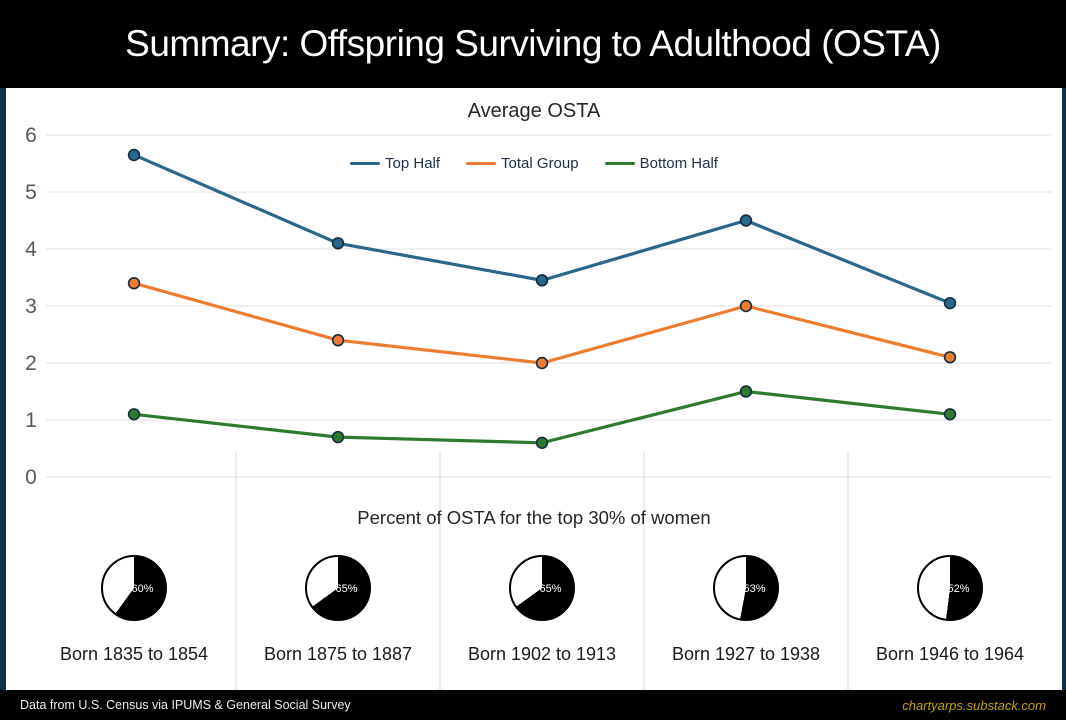  What do you see at coordinates (950, 654) in the screenshot?
I see `category-label: Born 1946 to 1964` at bounding box center [950, 654].